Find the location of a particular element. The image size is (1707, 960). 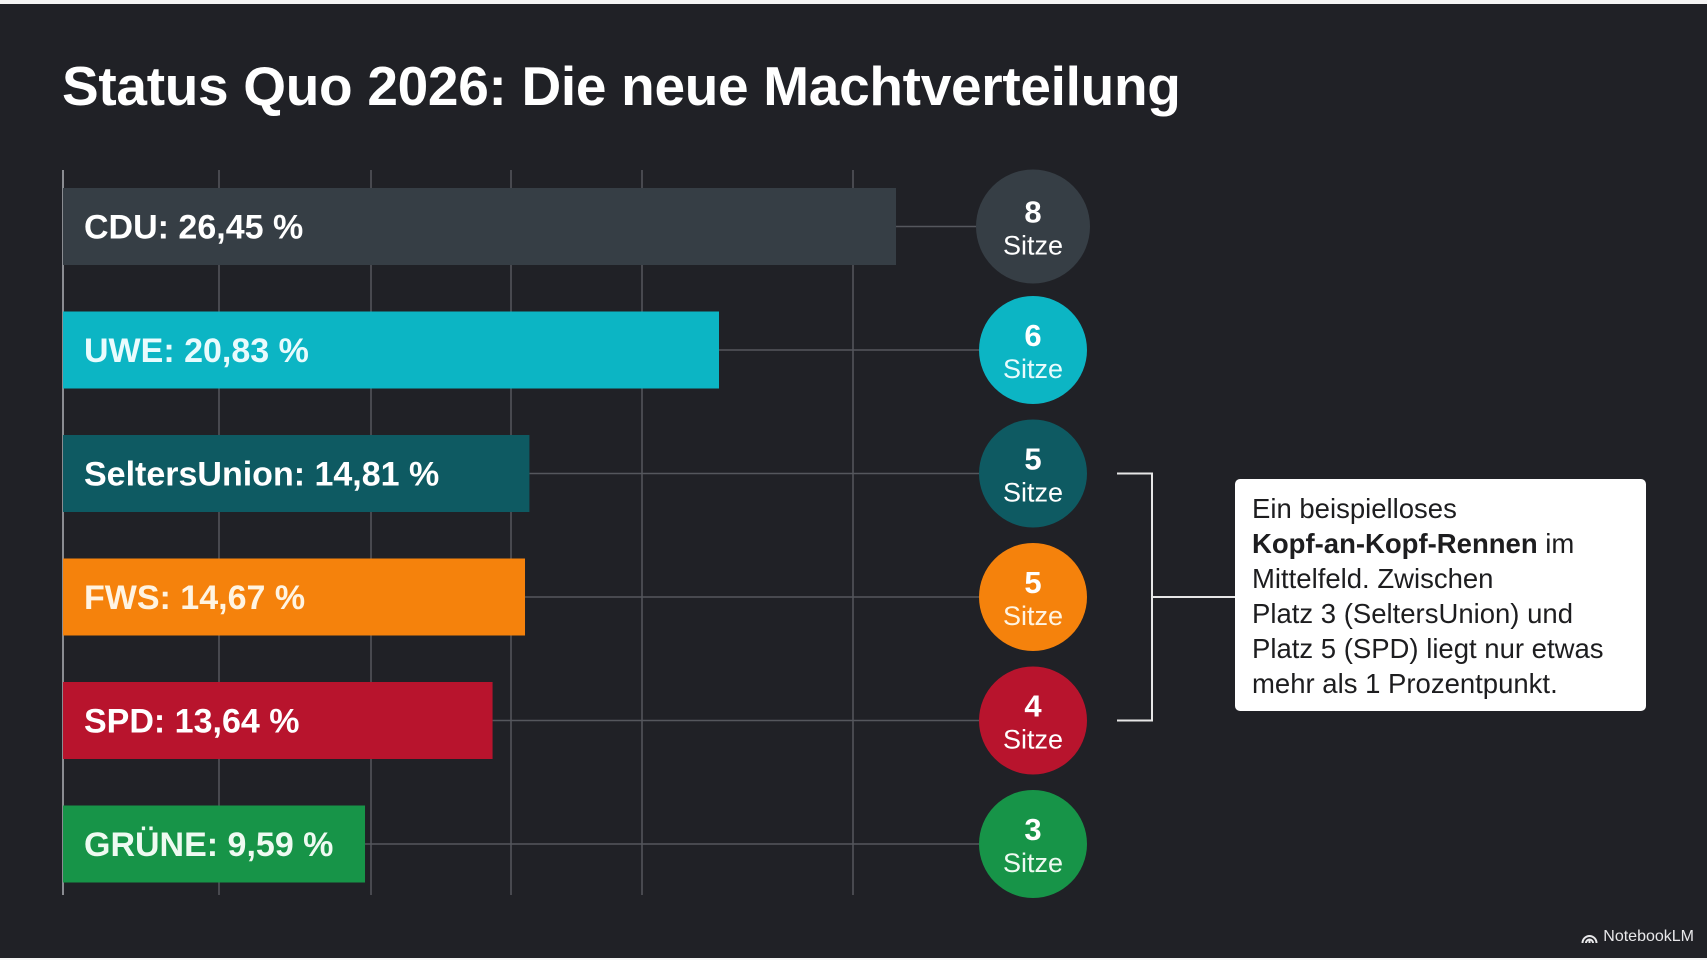

annotation-line: Ein beispielloses is located at coordinates (1354, 508).